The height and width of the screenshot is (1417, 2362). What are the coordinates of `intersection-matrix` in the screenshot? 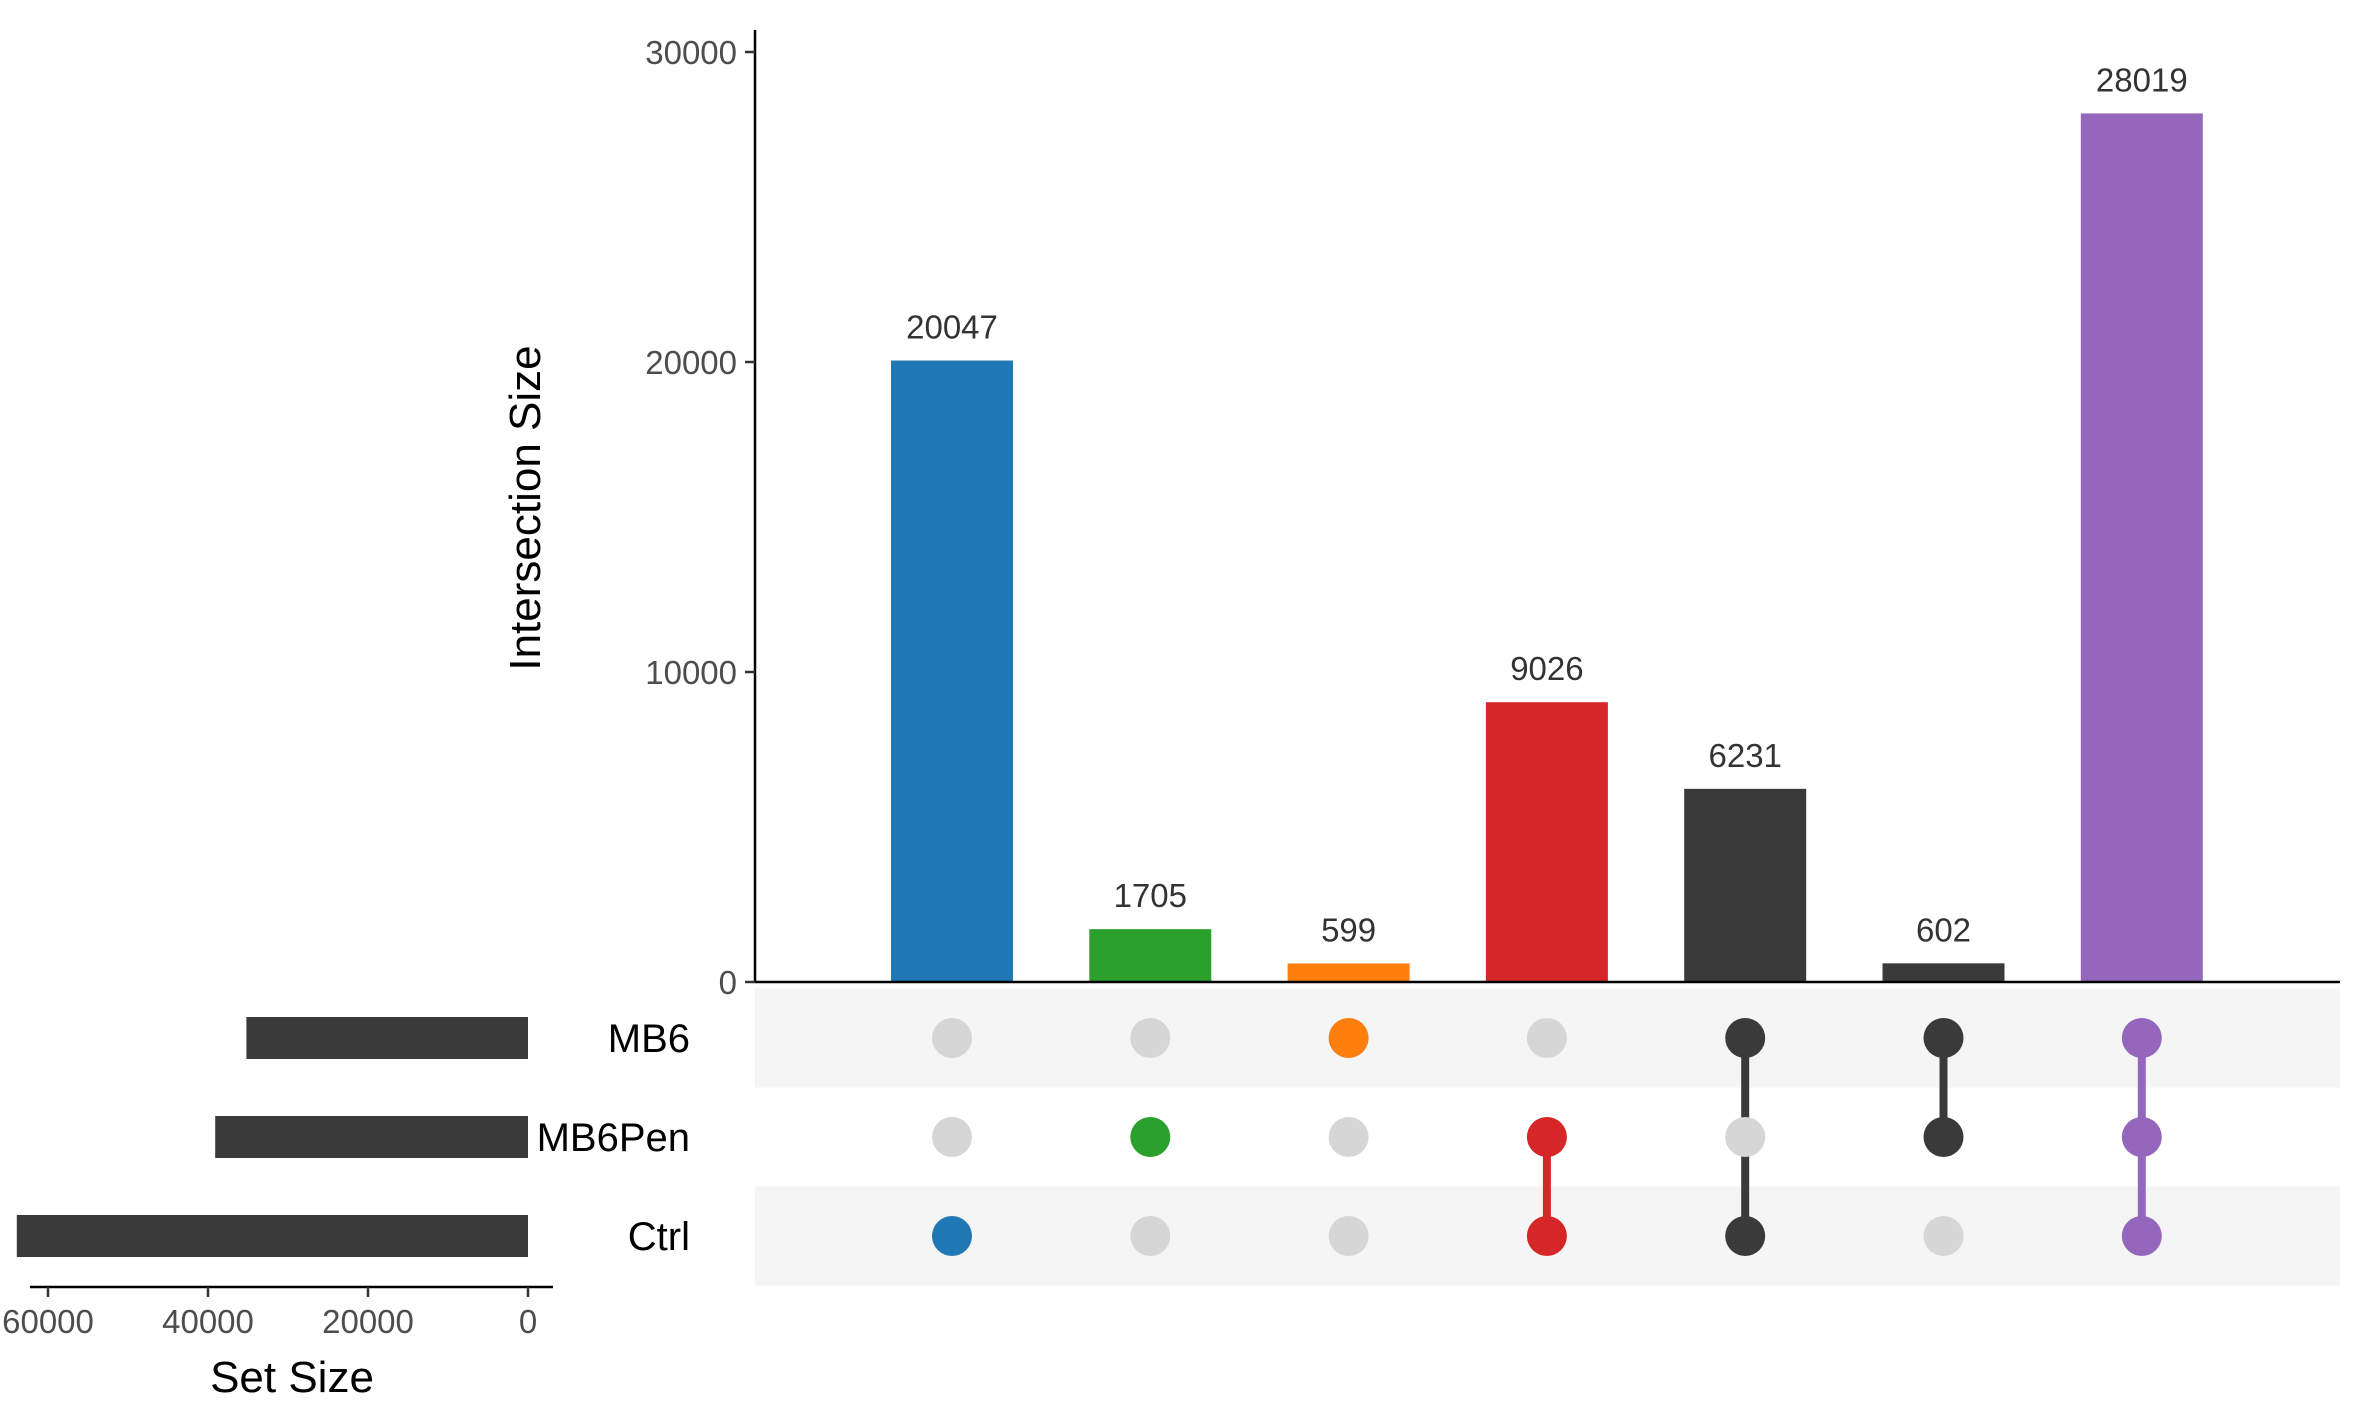 It's located at (1547, 1137).